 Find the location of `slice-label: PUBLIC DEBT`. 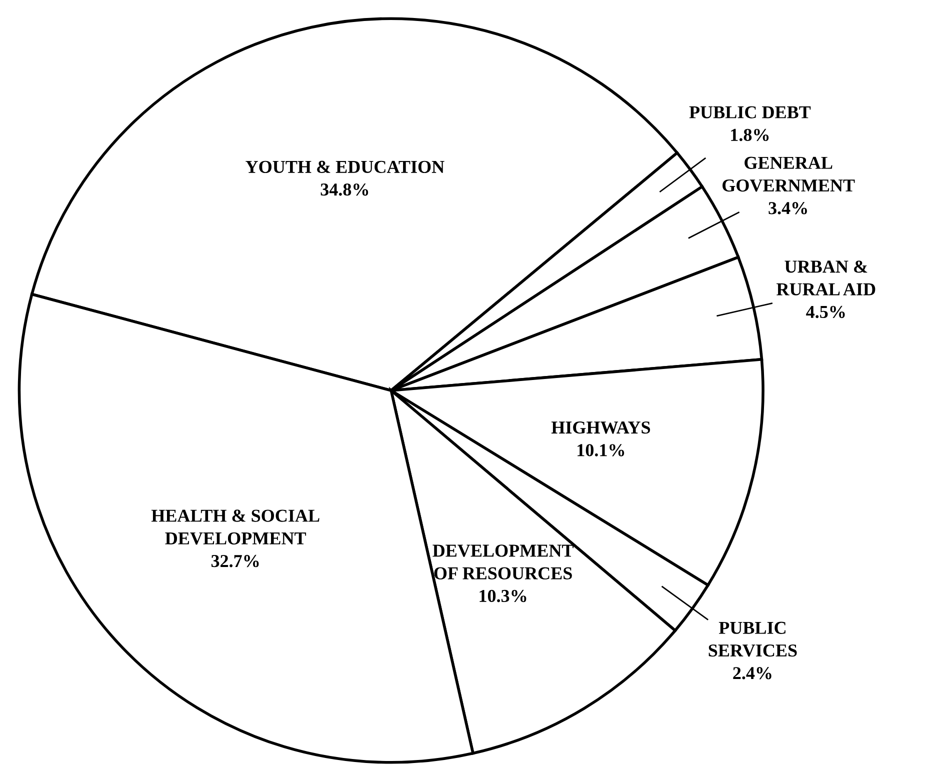

slice-label: PUBLIC DEBT is located at coordinates (750, 112).